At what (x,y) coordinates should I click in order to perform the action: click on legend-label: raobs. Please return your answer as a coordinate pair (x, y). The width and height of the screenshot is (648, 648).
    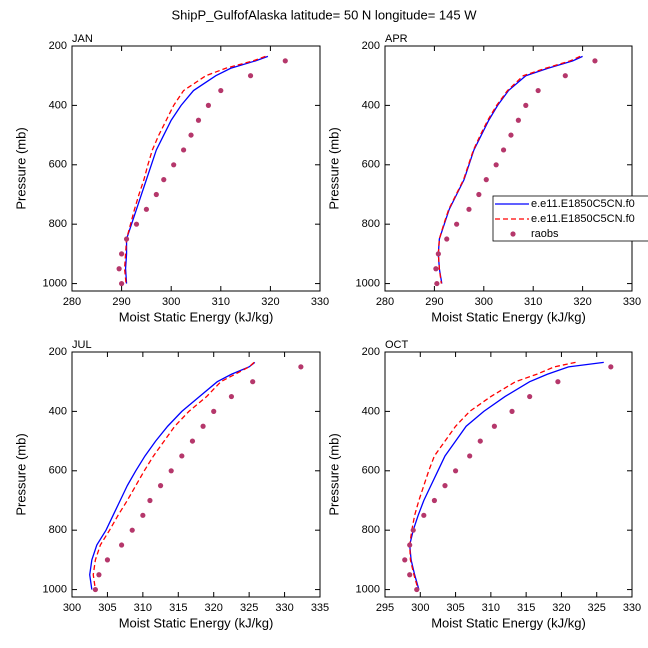
    Looking at the image, I should click on (545, 234).